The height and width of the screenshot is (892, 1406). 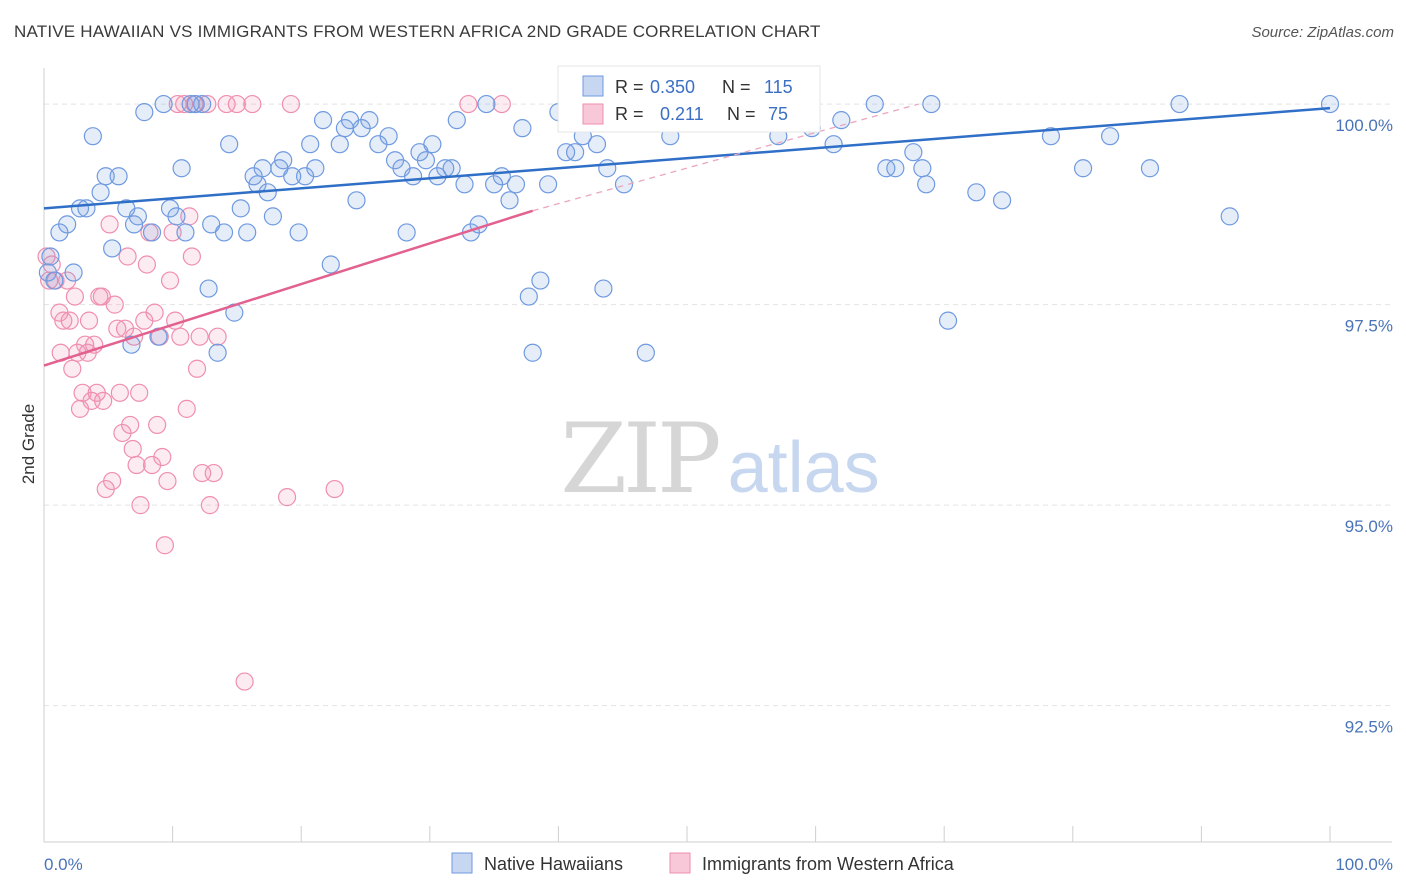 What do you see at coordinates (682, 114) in the screenshot?
I see `legend-r-value-pink: 0.211` at bounding box center [682, 114].